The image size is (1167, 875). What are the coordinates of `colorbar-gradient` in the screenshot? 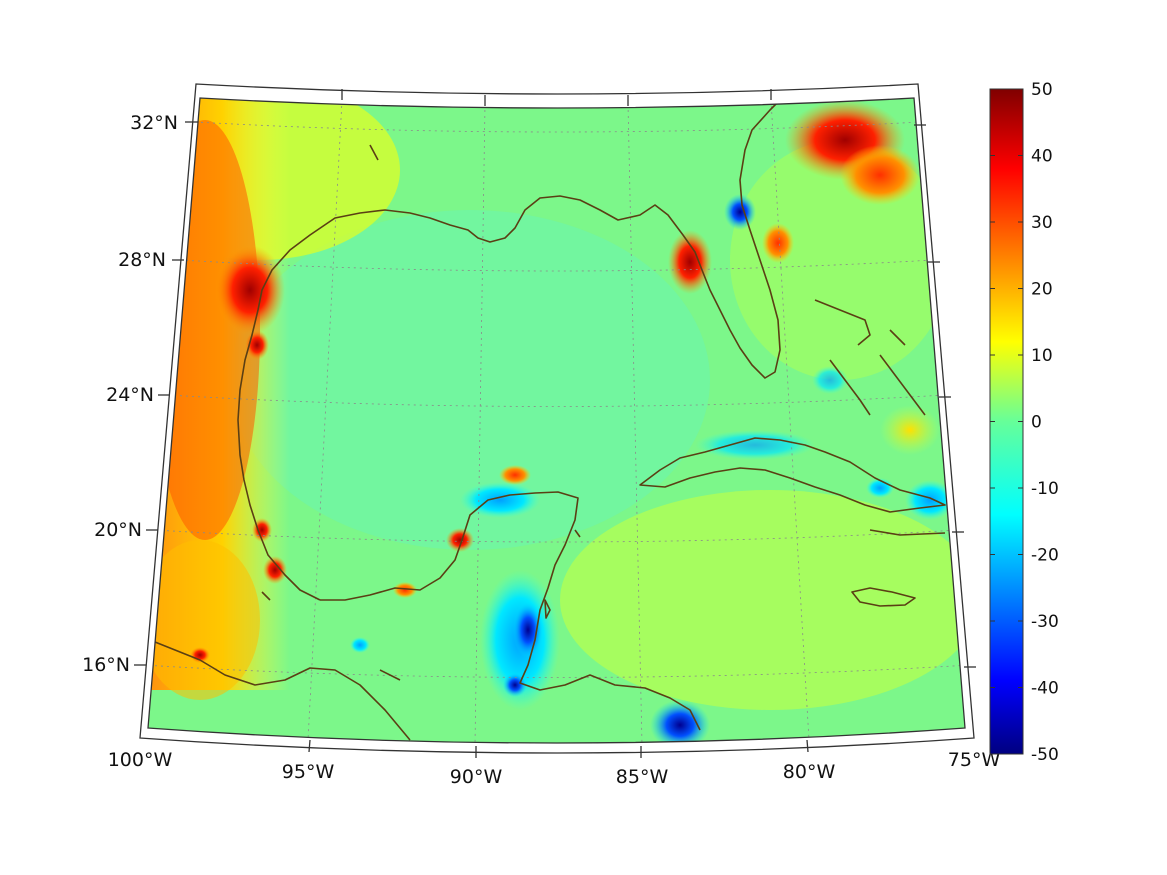 It's located at (1006, 421).